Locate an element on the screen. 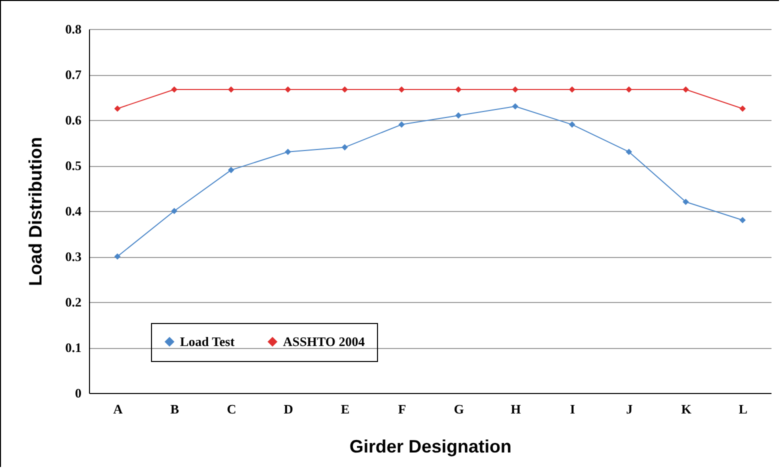 The image size is (781, 469). y-axis-title: Load Distribution is located at coordinates (35, 211).